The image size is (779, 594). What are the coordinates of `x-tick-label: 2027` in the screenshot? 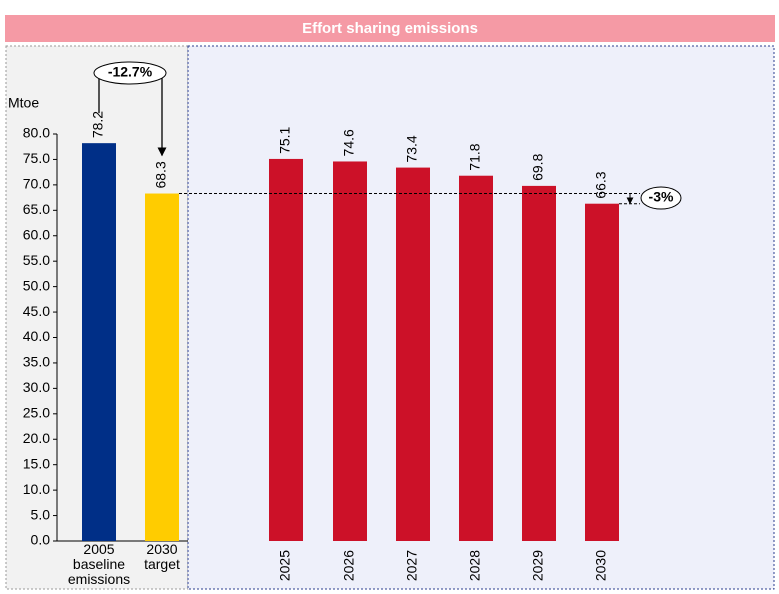 It's located at (412, 565).